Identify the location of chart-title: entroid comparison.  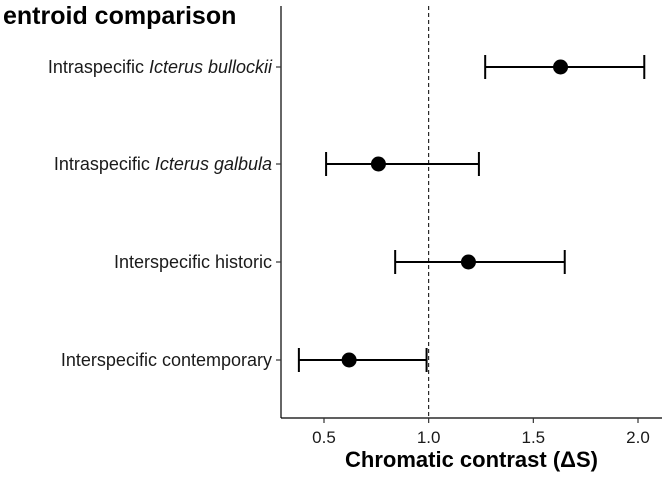
(120, 16).